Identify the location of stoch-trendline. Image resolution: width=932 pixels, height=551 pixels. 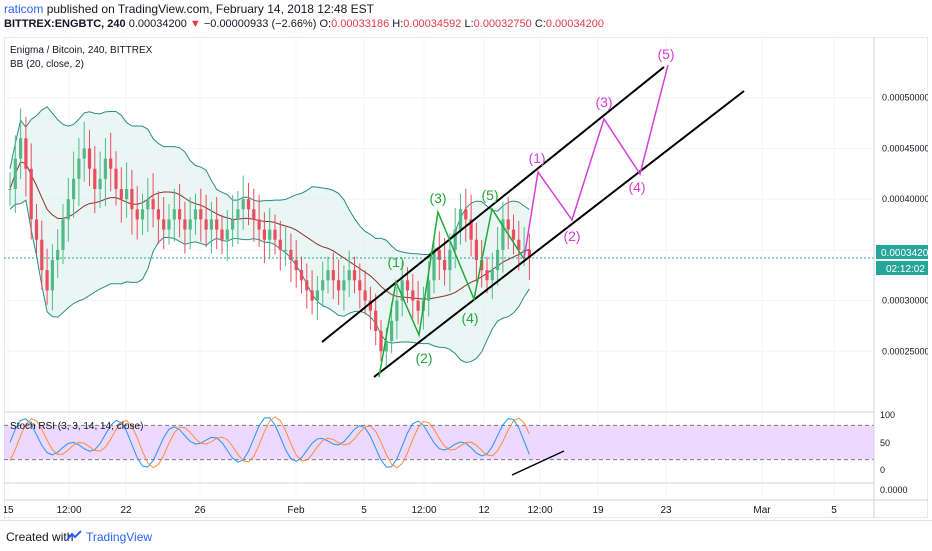
(538, 463).